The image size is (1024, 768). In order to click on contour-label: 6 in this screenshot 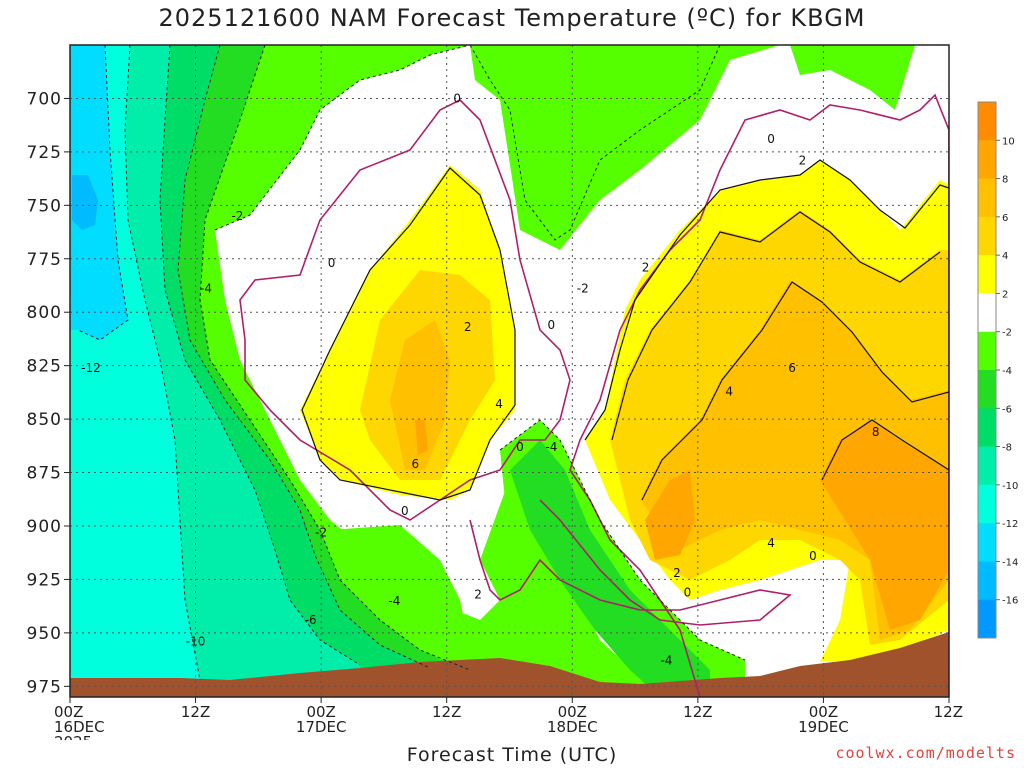, I will do `click(416, 464)`.